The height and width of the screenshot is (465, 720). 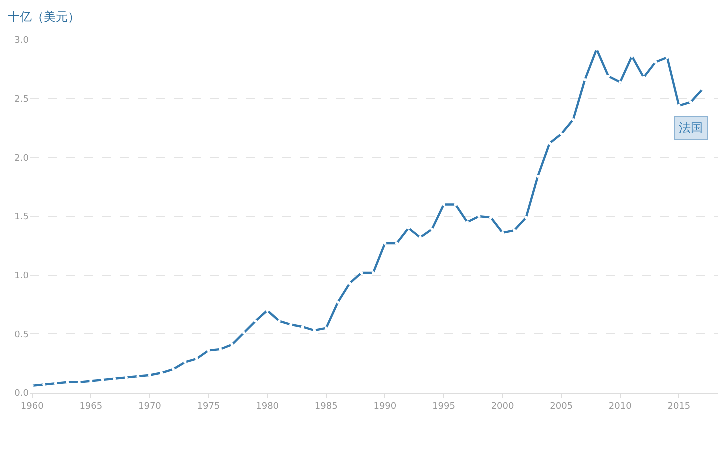 I want to click on y-axis-title: 十亿（美元）, so click(x=44, y=17).